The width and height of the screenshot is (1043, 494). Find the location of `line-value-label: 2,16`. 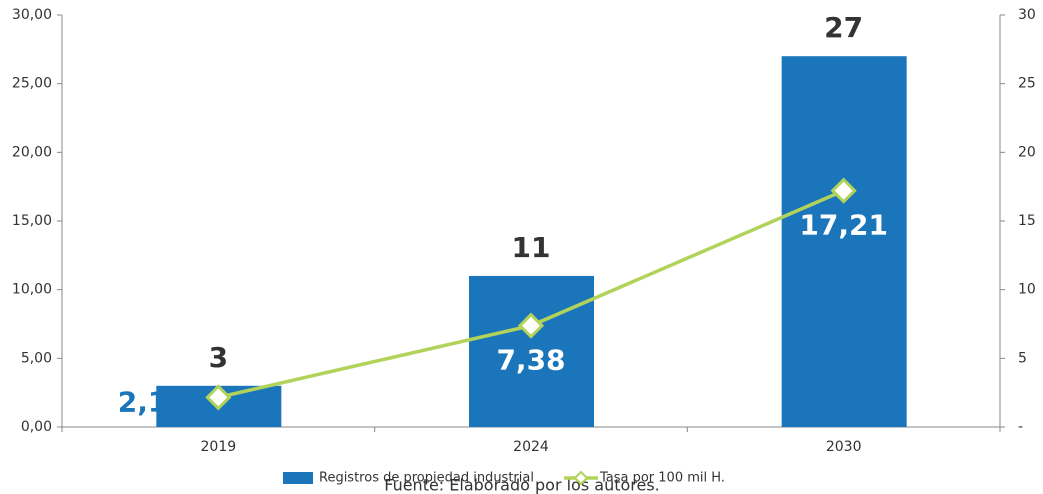

line-value-label: 2,16 is located at coordinates (152, 401).